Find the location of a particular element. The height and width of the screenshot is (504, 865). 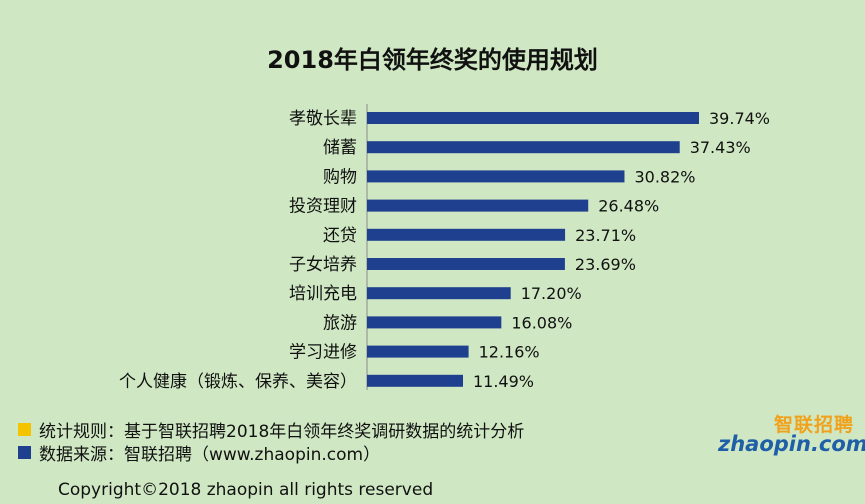

note-row-source: 数据来源：智联招聘（www.zhaopin.com） is located at coordinates (271, 453).